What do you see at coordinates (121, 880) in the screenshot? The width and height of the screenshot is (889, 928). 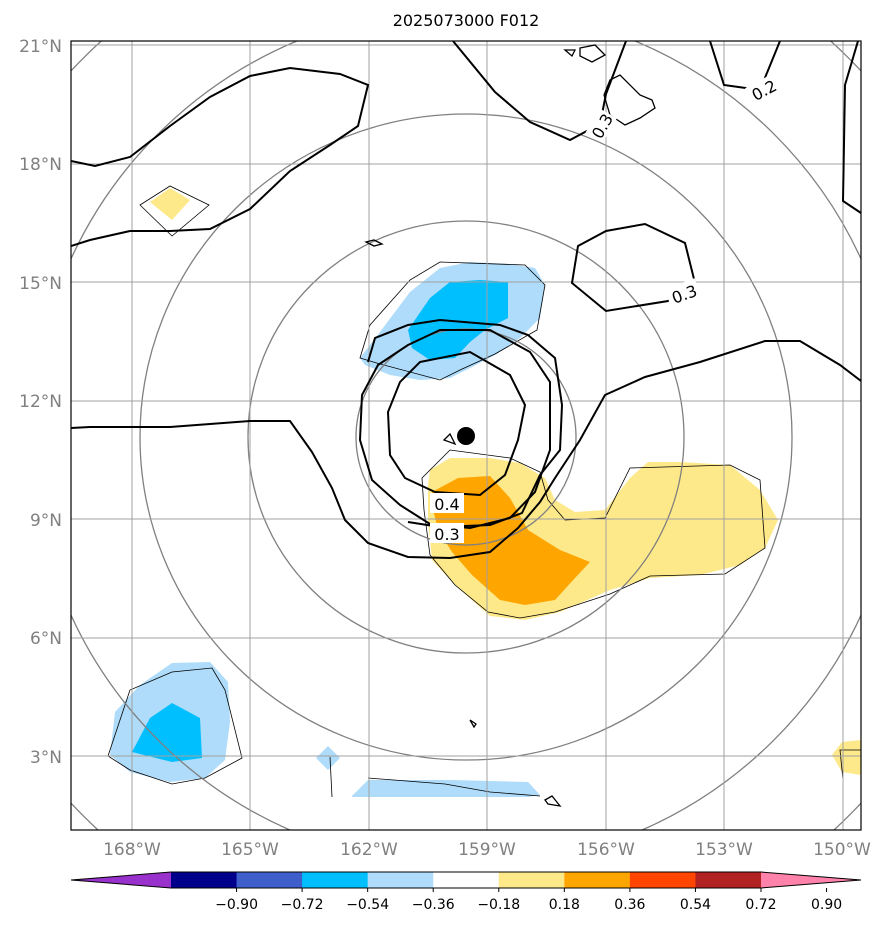 I see `colorbar-extend-low` at bounding box center [121, 880].